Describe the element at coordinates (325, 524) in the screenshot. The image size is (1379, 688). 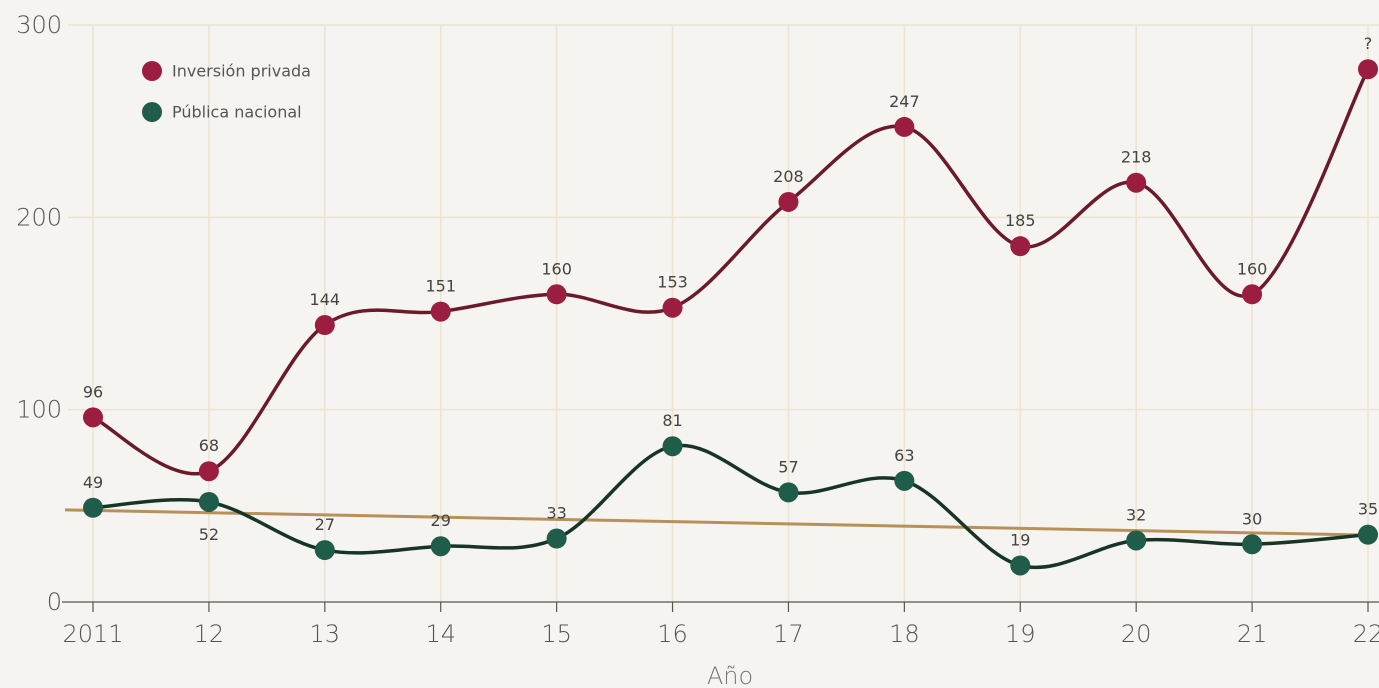
I see `data-label: 27` at that location.